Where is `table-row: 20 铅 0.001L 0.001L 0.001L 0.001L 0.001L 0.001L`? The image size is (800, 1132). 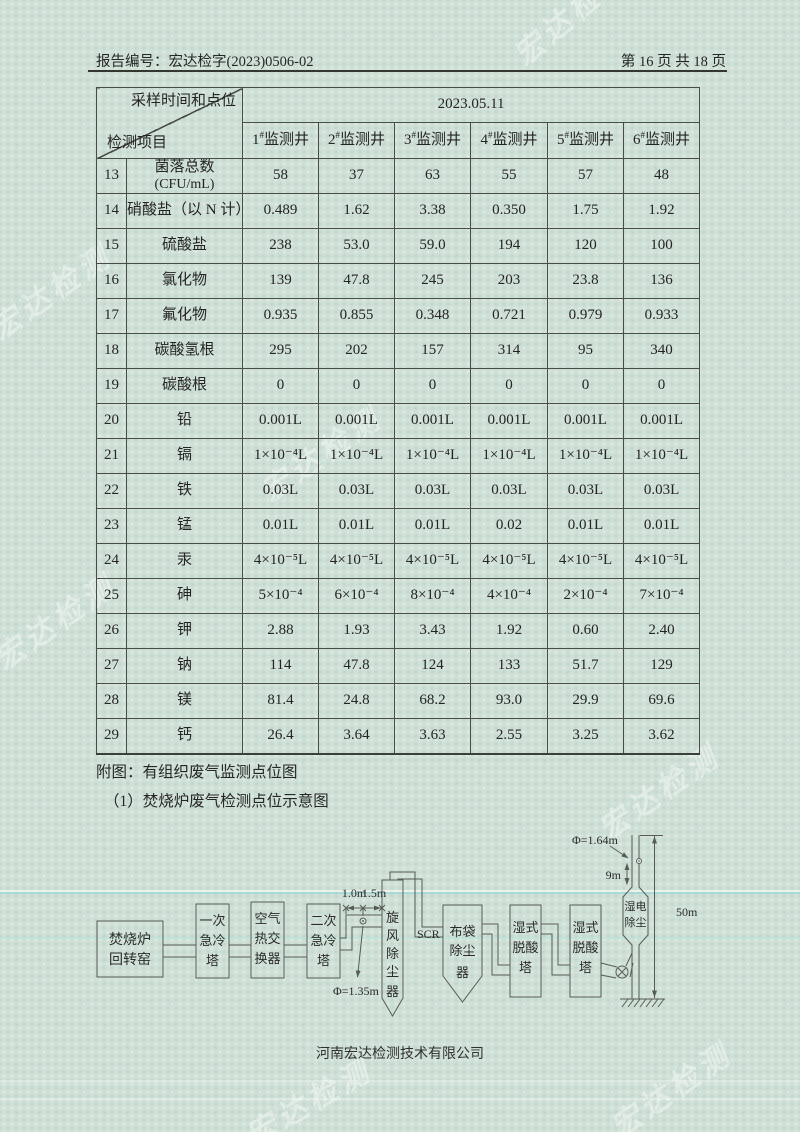 table-row: 20 铅 0.001L 0.001L 0.001L 0.001L 0.001L 0.001L is located at coordinates (398, 421).